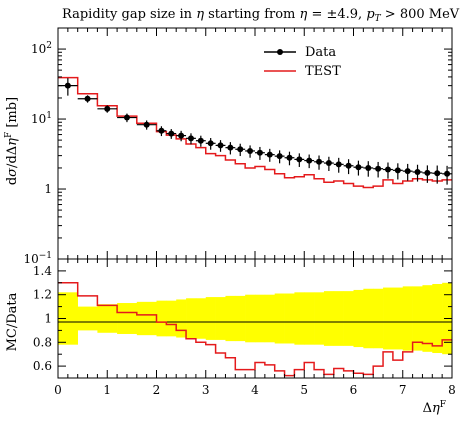 This screenshot has height=421, width=467. I want to click on main-y-tick-label: 10¹, so click(41, 118).